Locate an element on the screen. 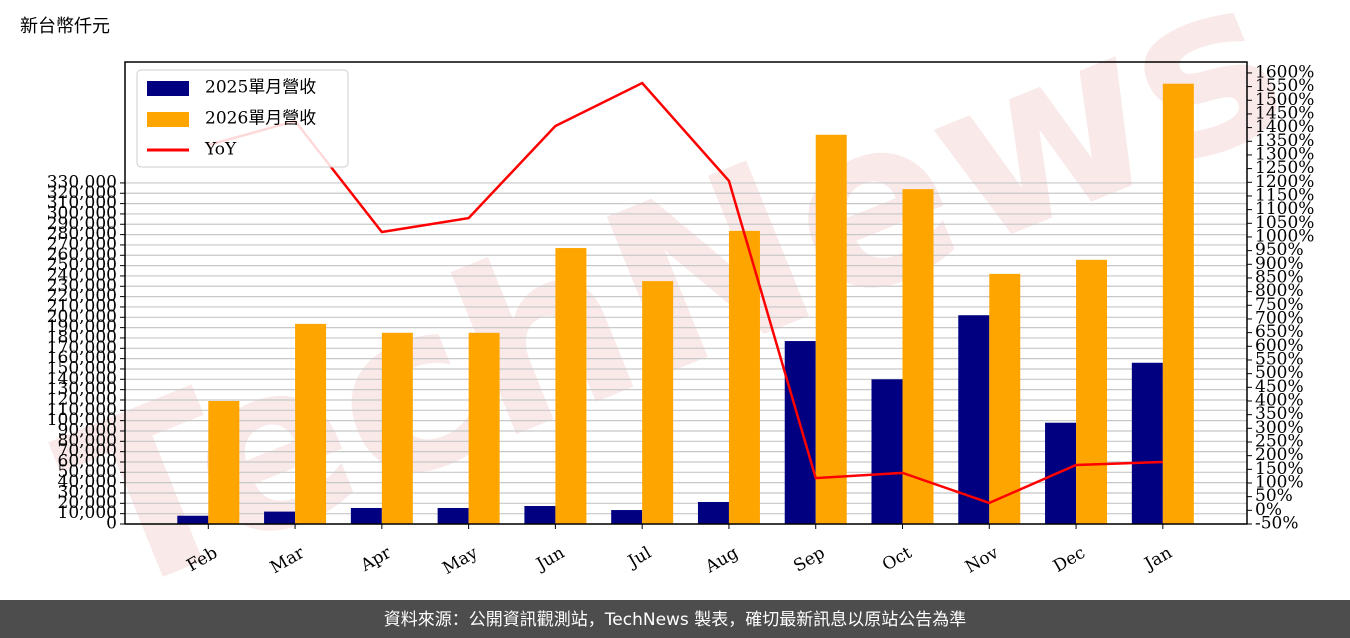 The image size is (1350, 638). y-tick-label: 200,000 is located at coordinates (82, 317).